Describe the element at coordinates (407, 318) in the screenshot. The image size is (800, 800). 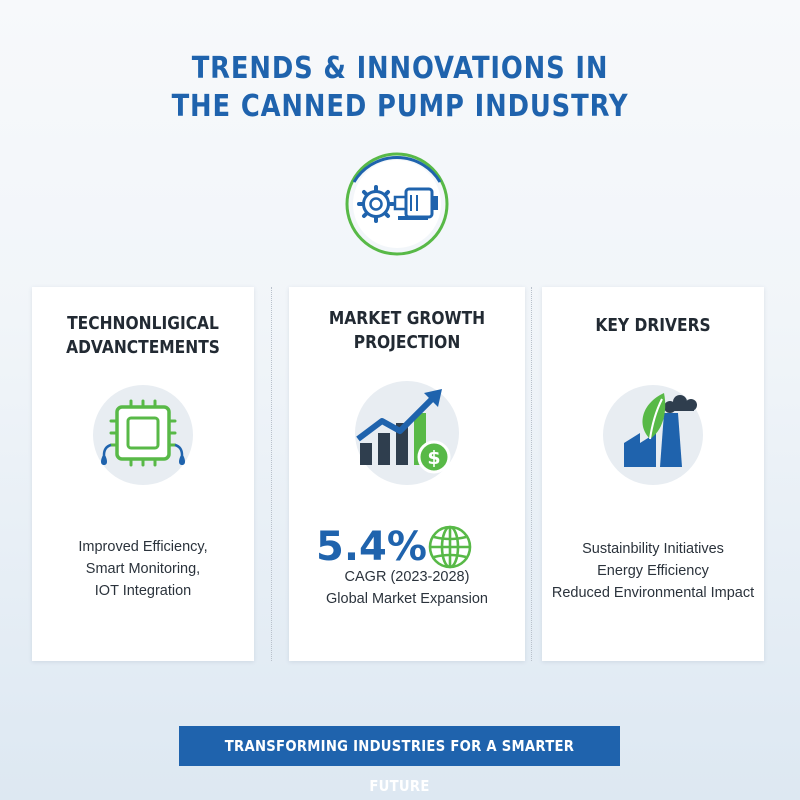
I see `card-title-line-1: MARKET GROWTH` at that location.